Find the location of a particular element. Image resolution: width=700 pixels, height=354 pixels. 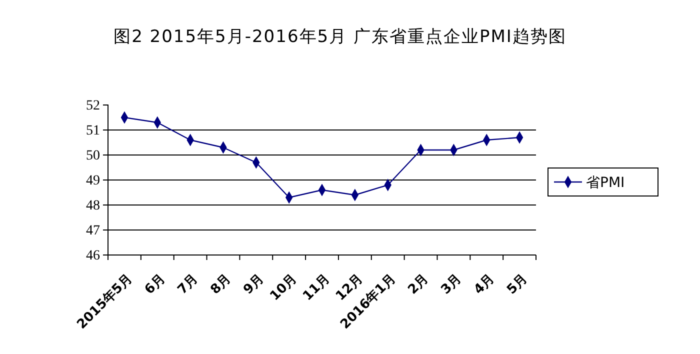

x-tick-label: 2月 is located at coordinates (419, 284).